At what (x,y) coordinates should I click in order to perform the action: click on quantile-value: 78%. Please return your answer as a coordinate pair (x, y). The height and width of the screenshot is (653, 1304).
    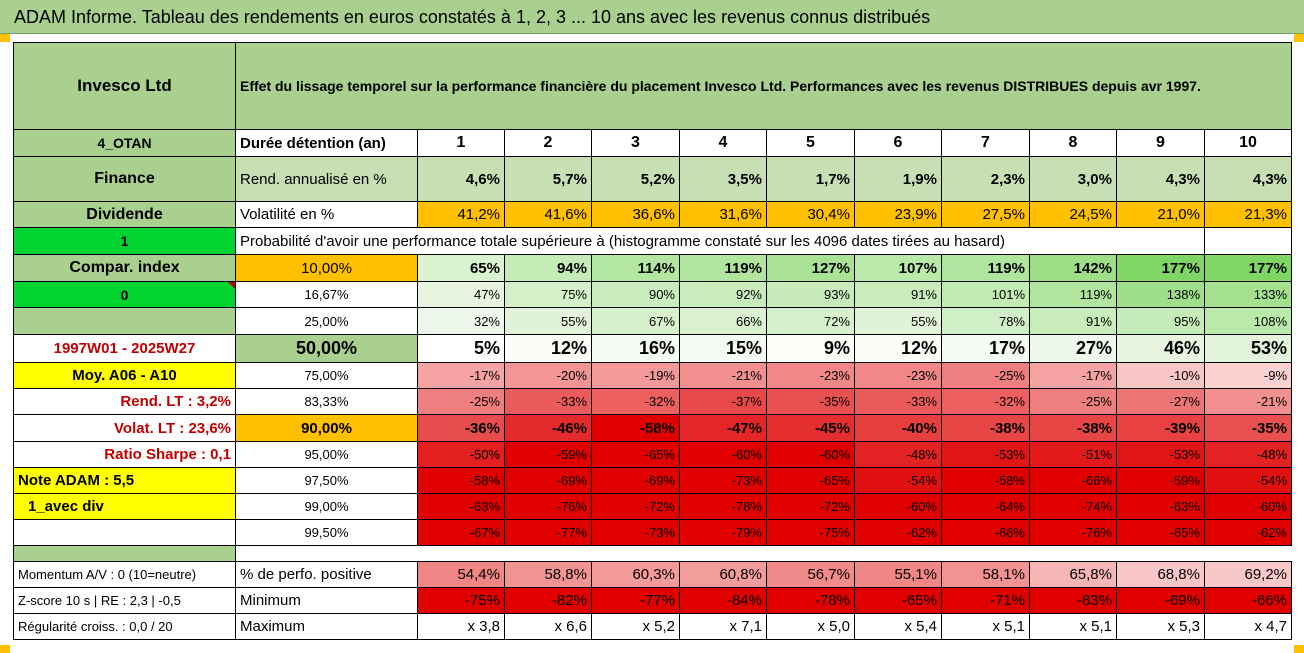
    Looking at the image, I should click on (985, 321).